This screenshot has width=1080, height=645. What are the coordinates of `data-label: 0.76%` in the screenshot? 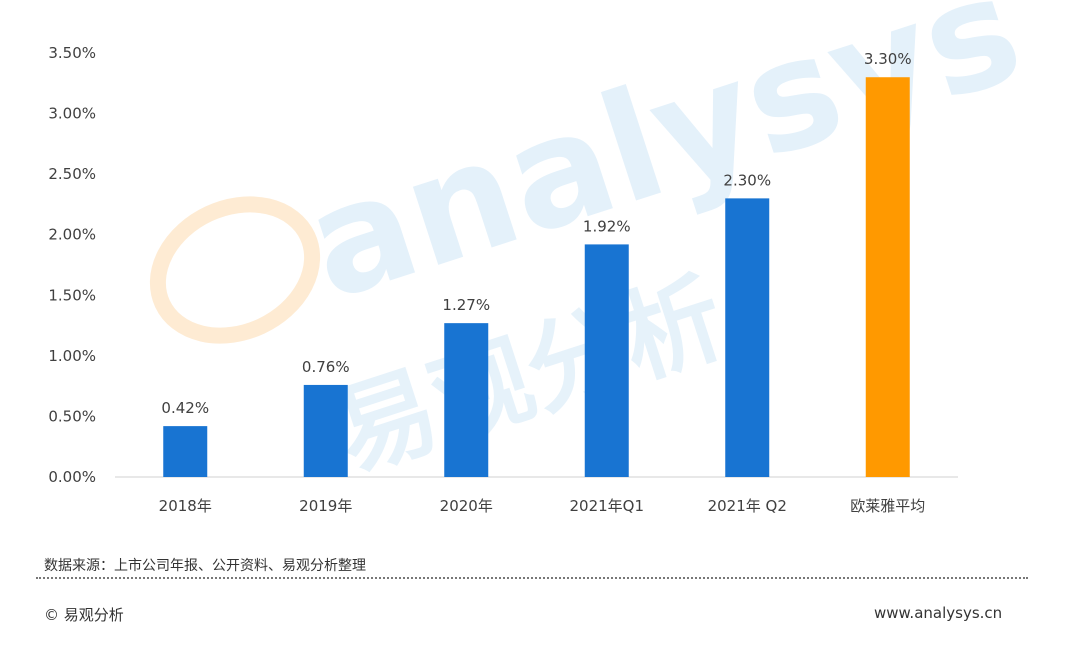 It's located at (326, 367).